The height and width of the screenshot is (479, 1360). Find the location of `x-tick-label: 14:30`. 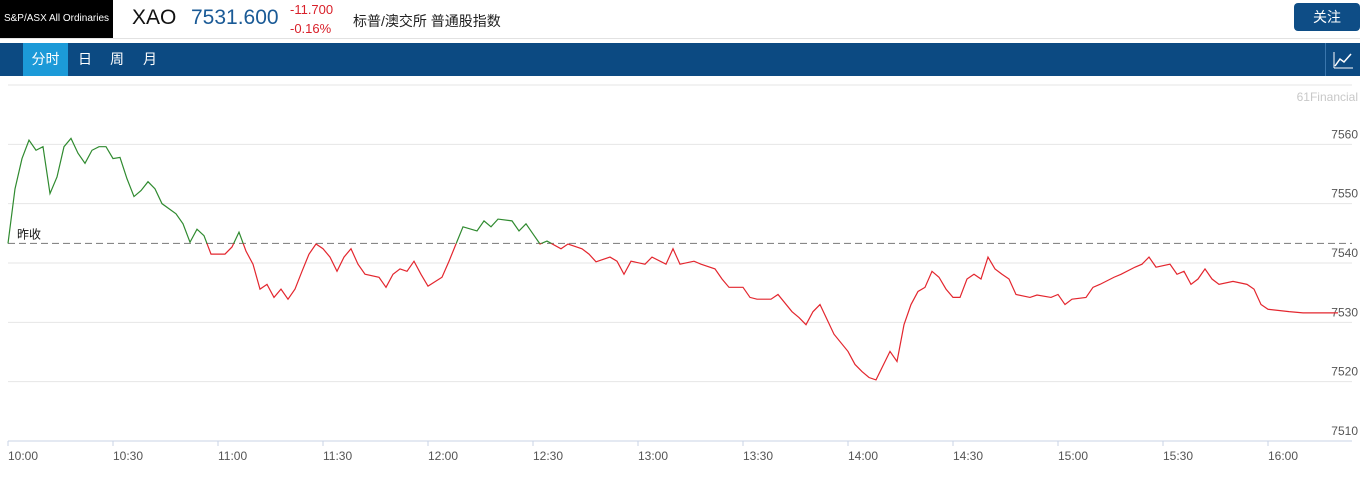

x-tick-label: 14:30 is located at coordinates (968, 456).